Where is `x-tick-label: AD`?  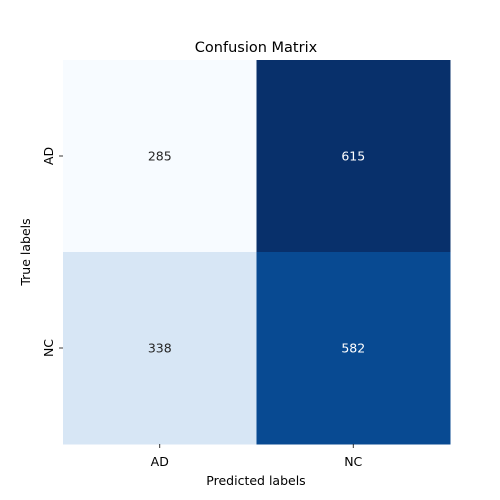 x-tick-label: AD is located at coordinates (160, 461).